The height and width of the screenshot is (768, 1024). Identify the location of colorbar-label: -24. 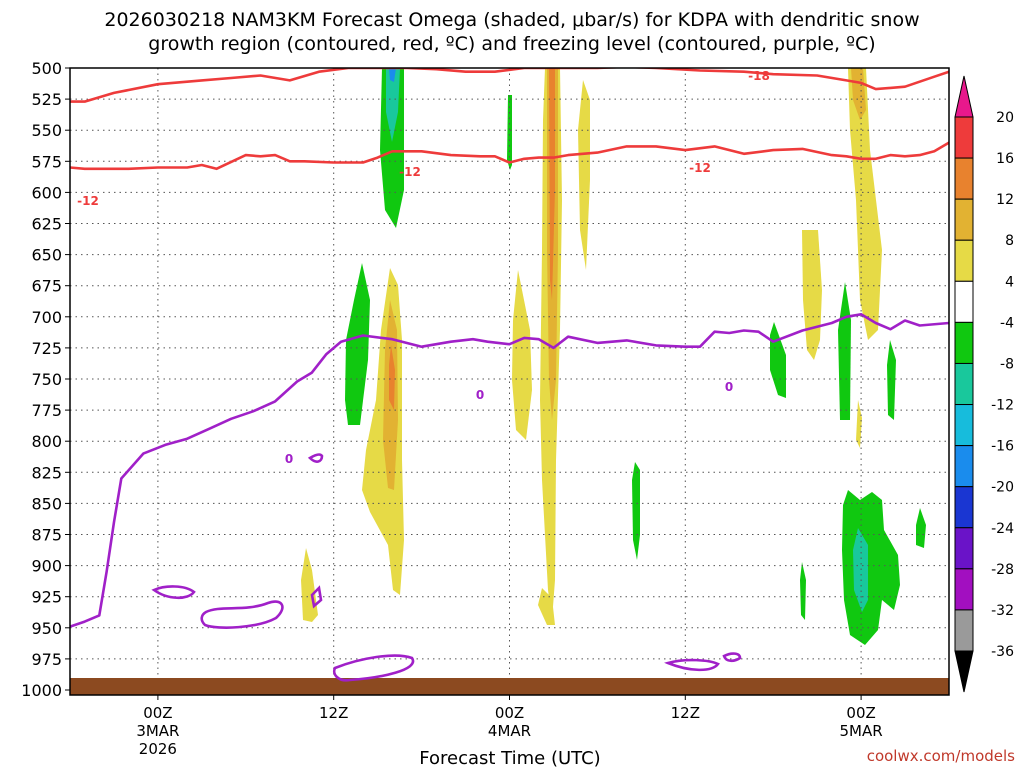
(1002, 529).